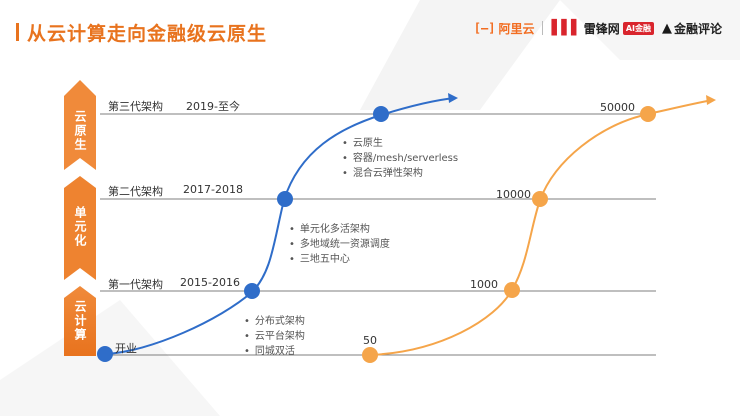  What do you see at coordinates (213, 106) in the screenshot?
I see `gen3-years: 2019-至今` at bounding box center [213, 106].